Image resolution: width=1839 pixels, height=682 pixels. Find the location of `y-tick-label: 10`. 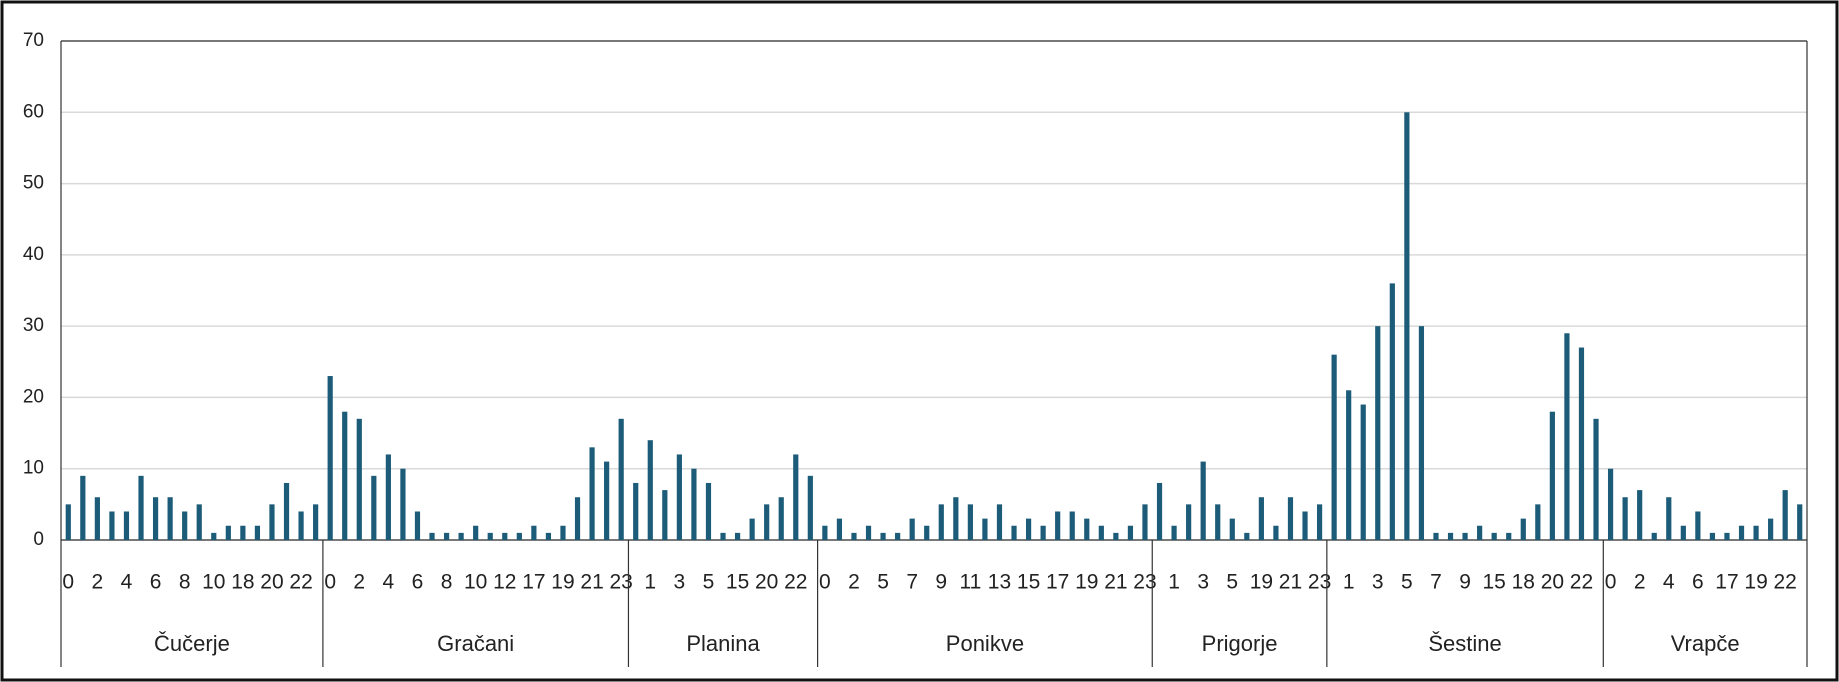

y-tick-label: 10 is located at coordinates (33, 468).